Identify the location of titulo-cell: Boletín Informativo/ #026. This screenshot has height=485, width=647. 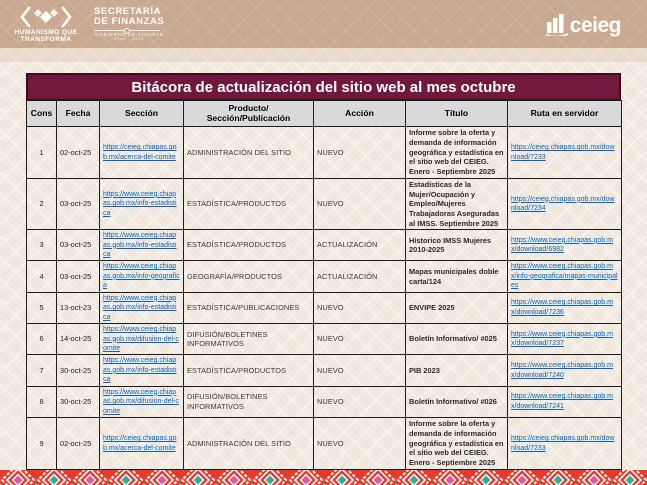
(456, 402).